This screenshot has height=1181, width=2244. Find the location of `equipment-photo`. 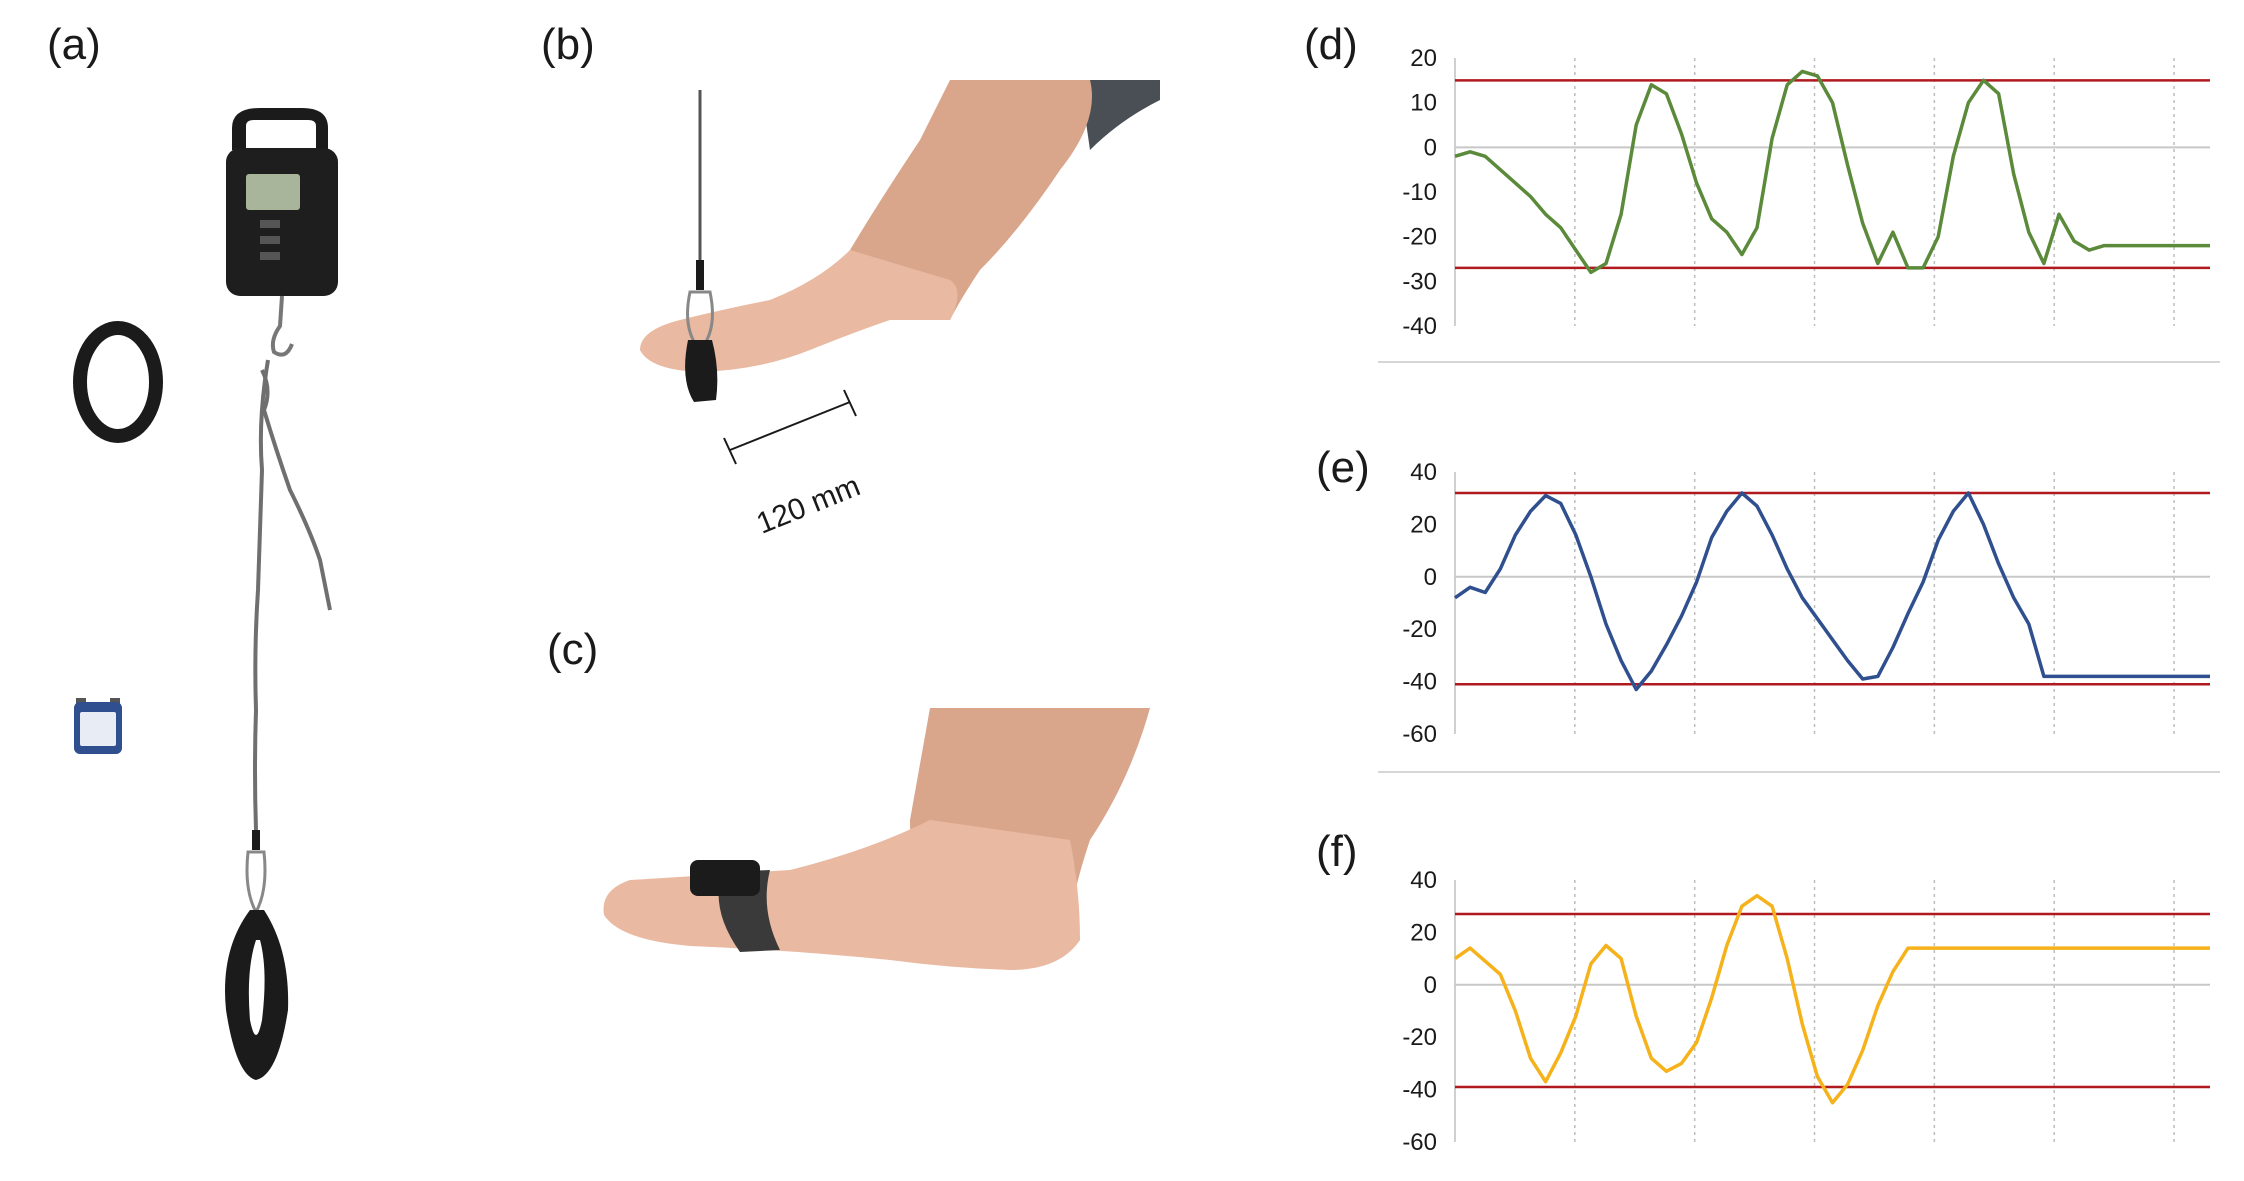

equipment-photo is located at coordinates (205, 594).